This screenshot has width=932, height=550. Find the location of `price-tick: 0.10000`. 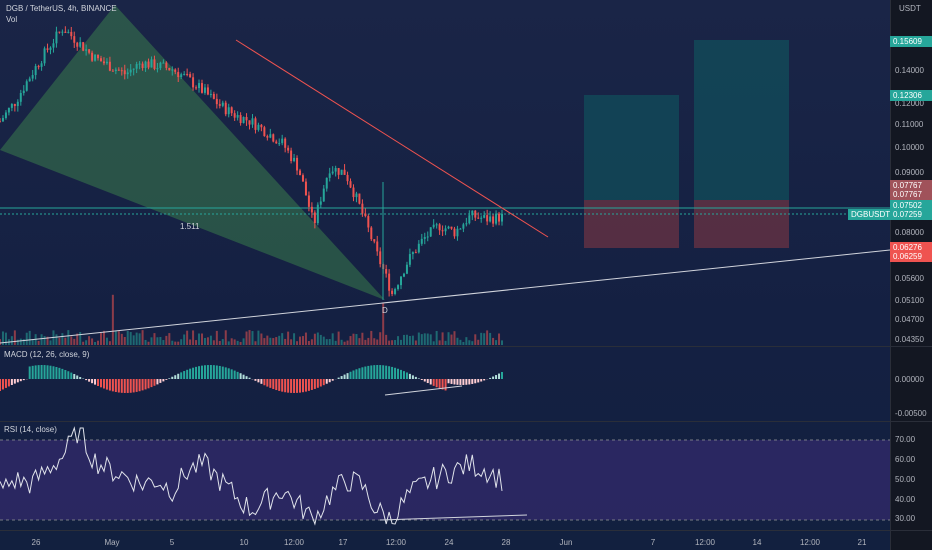

price-tick: 0.10000 is located at coordinates (909, 147).